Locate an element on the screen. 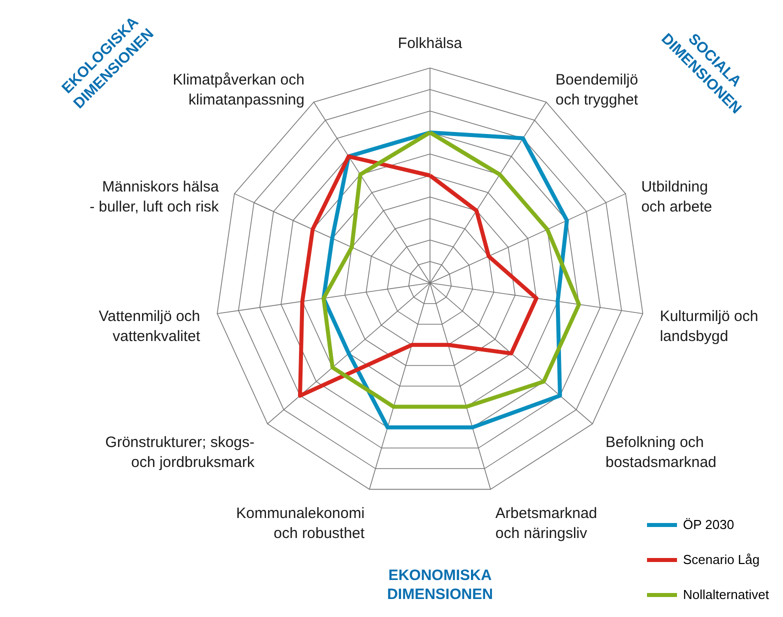 Image resolution: width=783 pixels, height=617 pixels. spoke-label: Utbildning och arbete is located at coordinates (676, 197).